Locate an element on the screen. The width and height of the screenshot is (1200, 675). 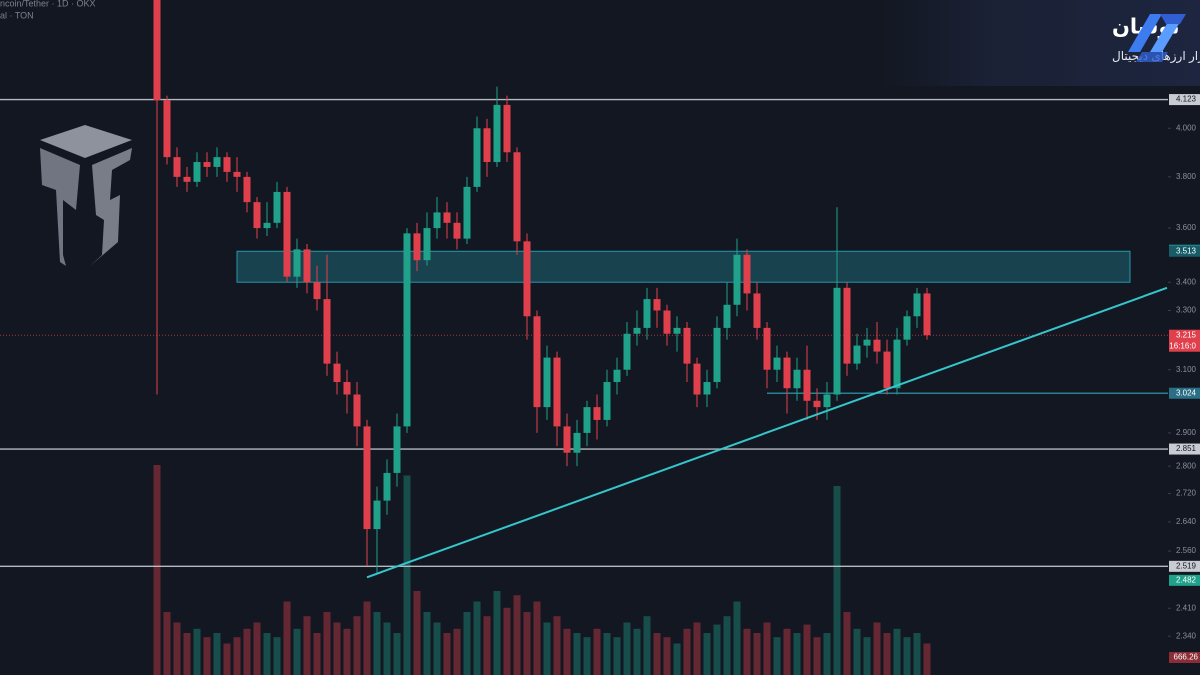
volume-badge is located at coordinates (1184, 657).